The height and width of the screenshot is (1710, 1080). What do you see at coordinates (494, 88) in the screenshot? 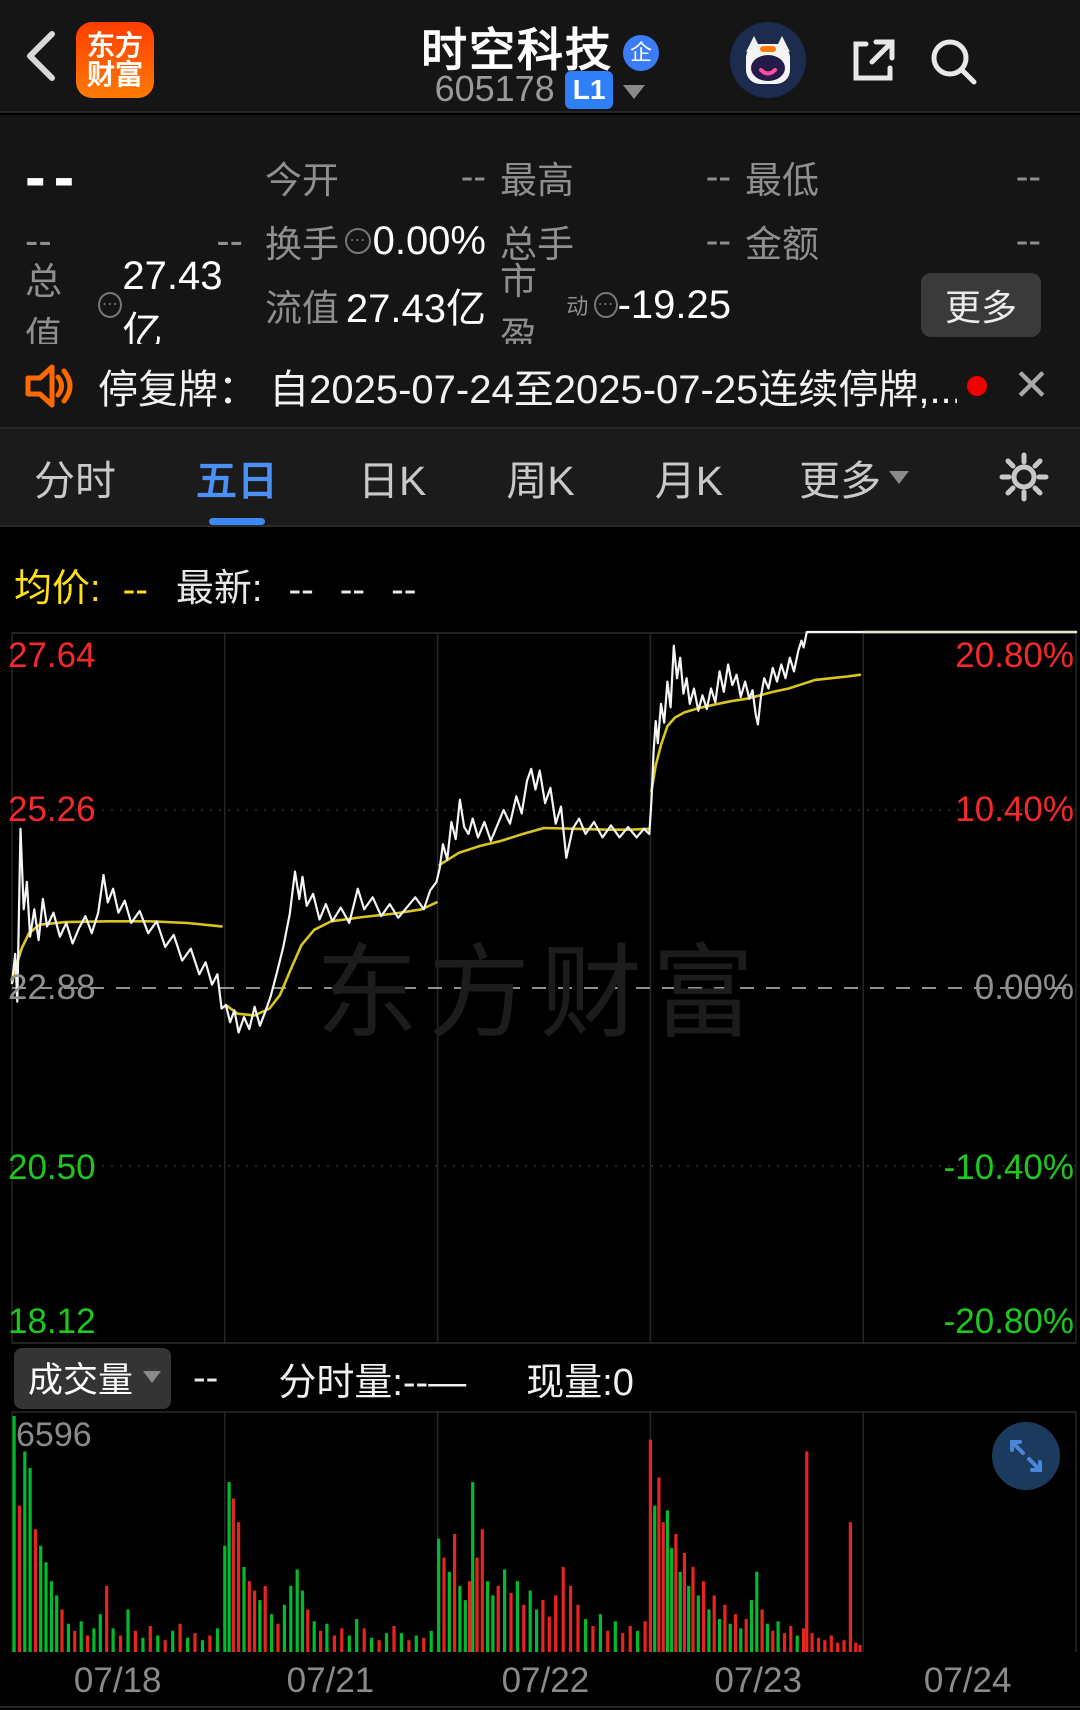
I see `stock-code: 605178` at bounding box center [494, 88].